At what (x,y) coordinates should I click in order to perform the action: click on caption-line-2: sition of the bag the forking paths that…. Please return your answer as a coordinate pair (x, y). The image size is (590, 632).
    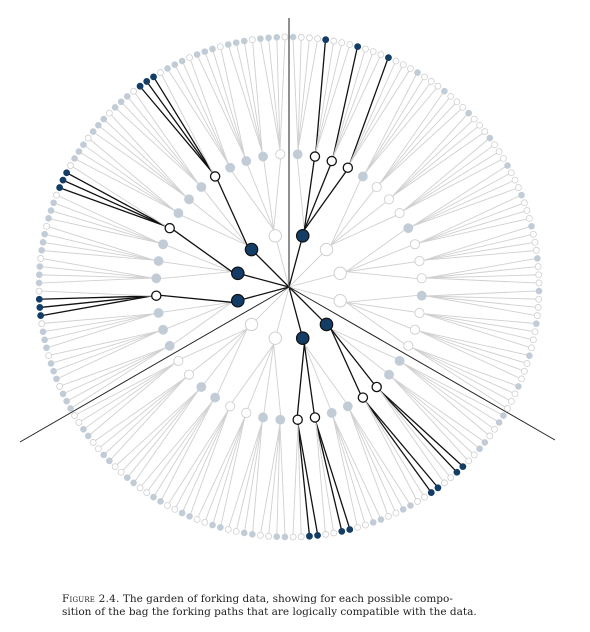
    Looking at the image, I should click on (269, 612).